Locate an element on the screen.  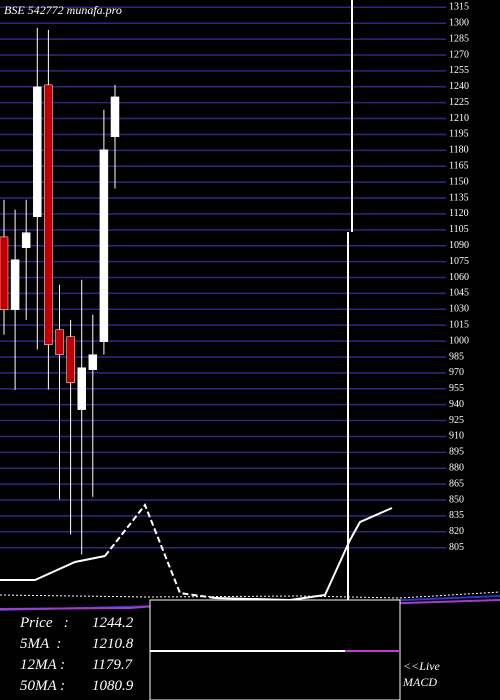
stat-label: 12MA : is located at coordinates (42, 665).